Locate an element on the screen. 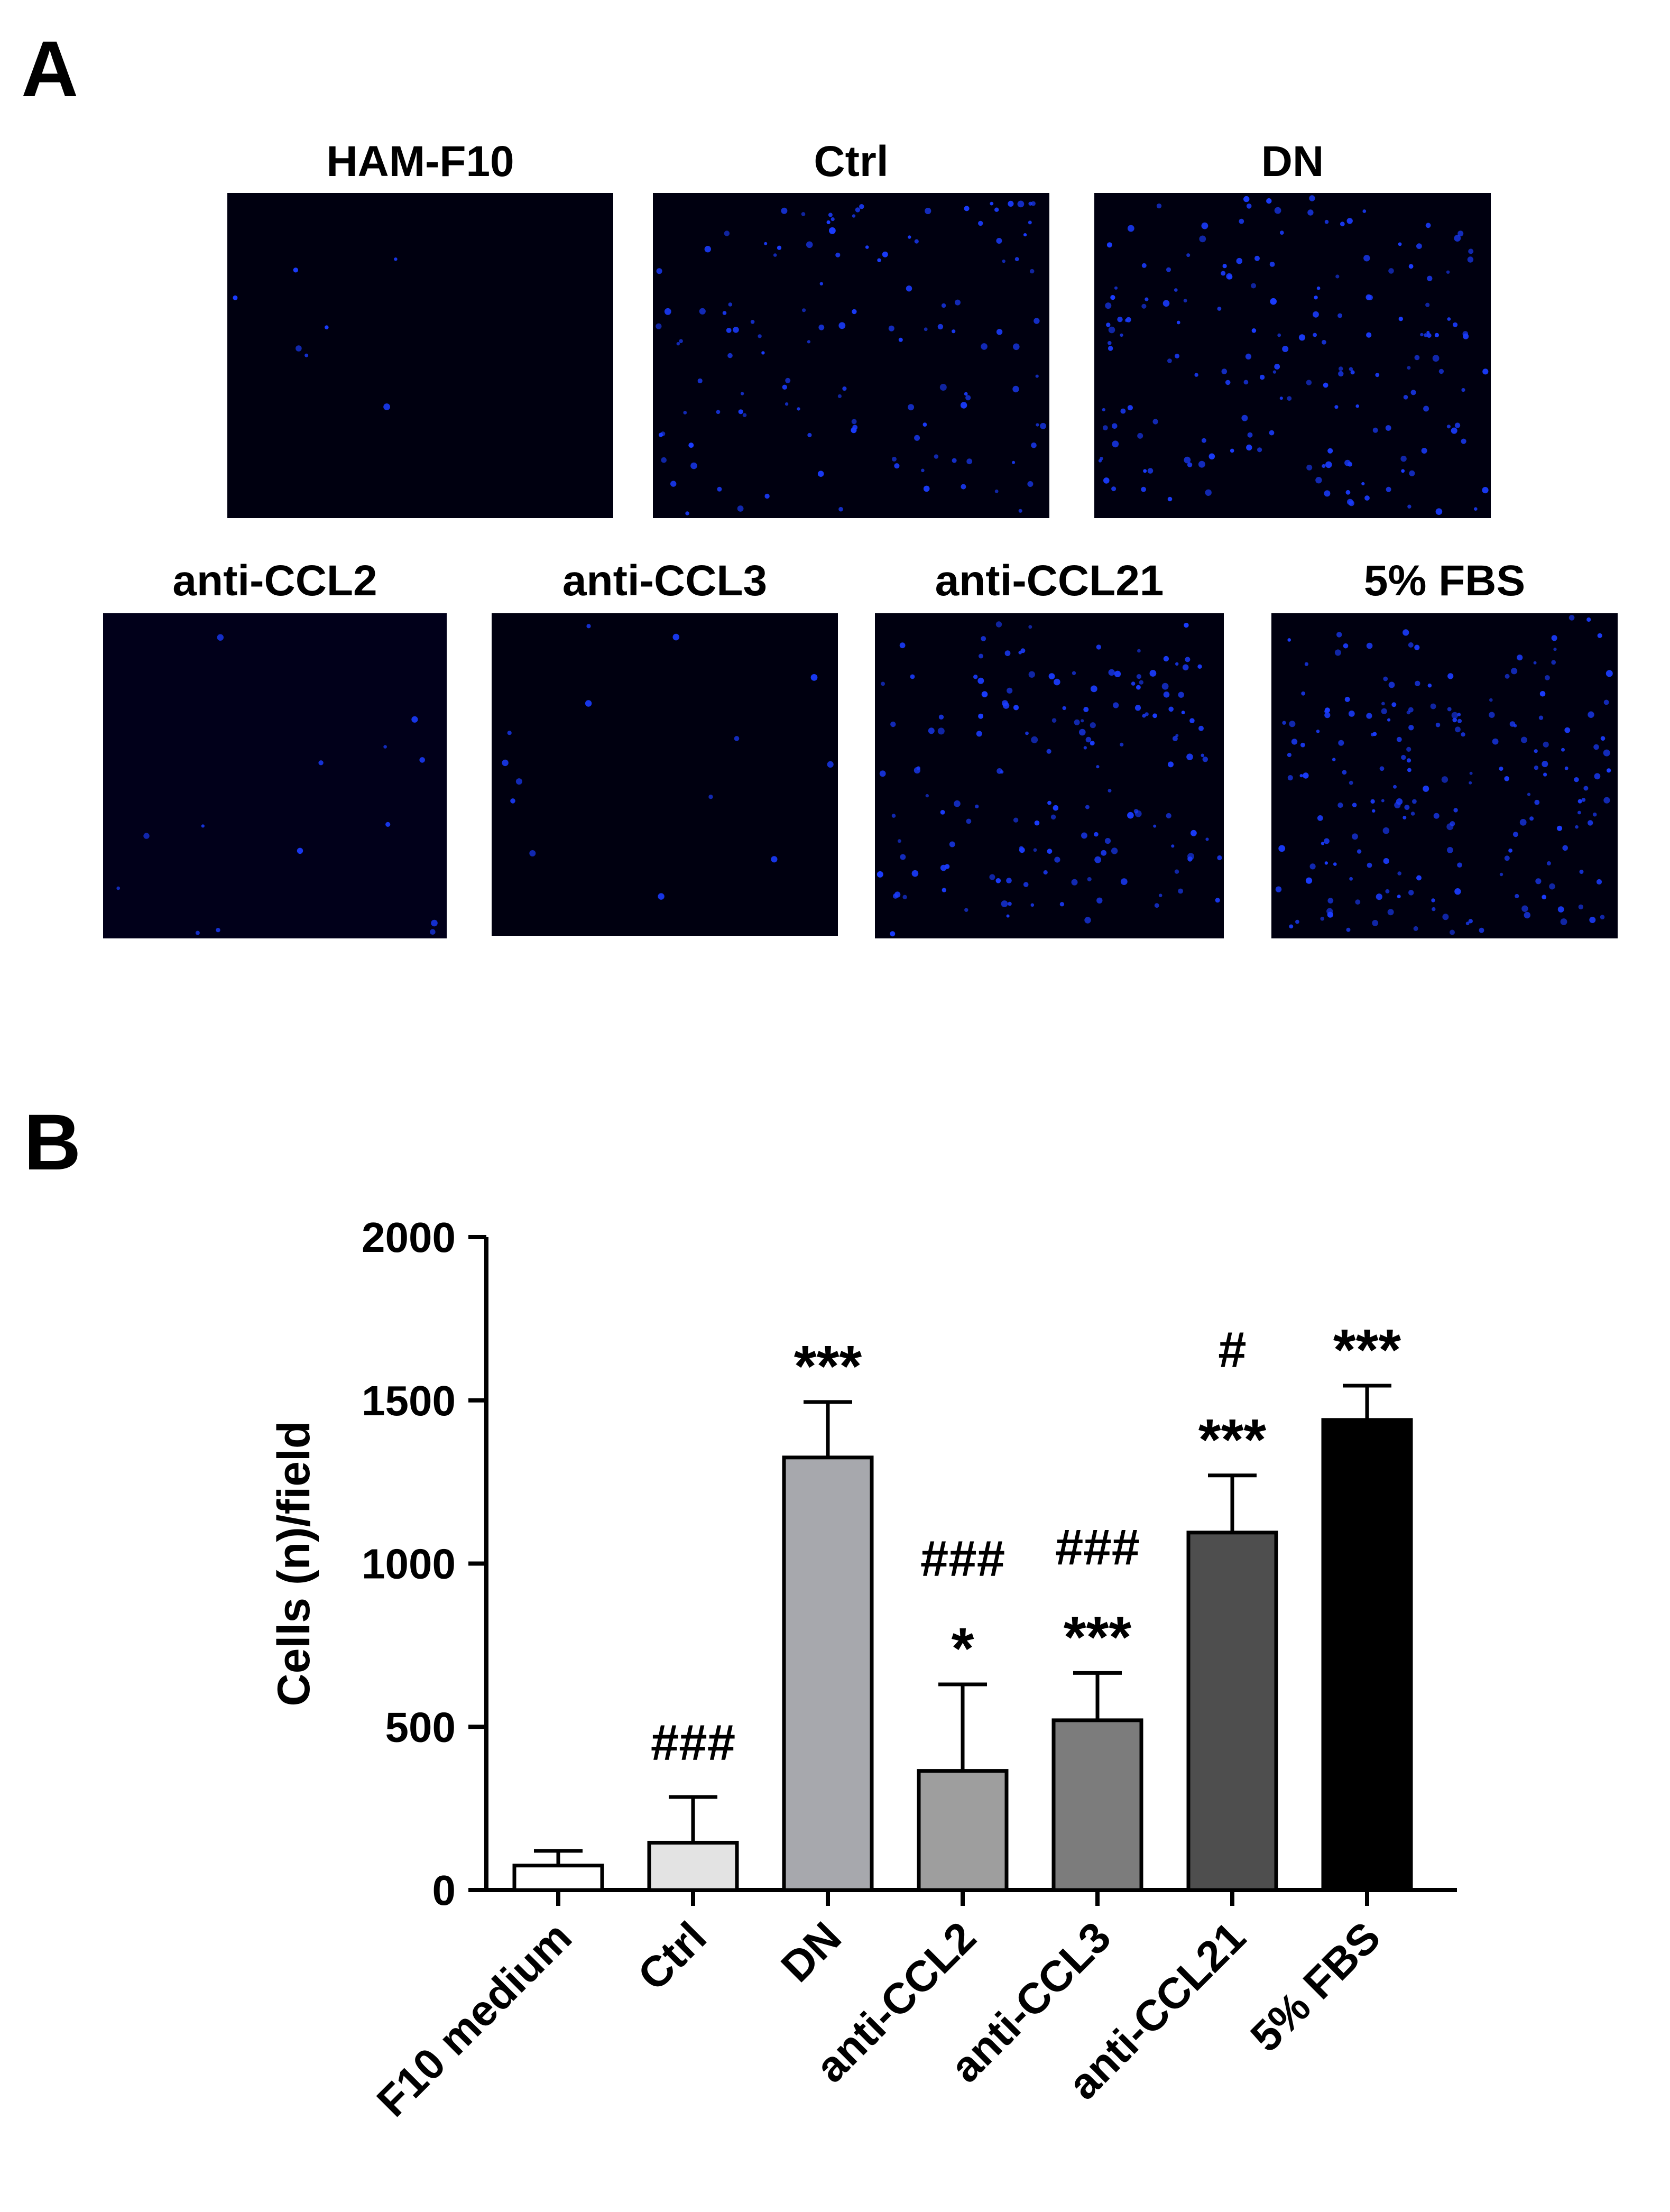  micrograph-ham-f10 is located at coordinates (420, 355).